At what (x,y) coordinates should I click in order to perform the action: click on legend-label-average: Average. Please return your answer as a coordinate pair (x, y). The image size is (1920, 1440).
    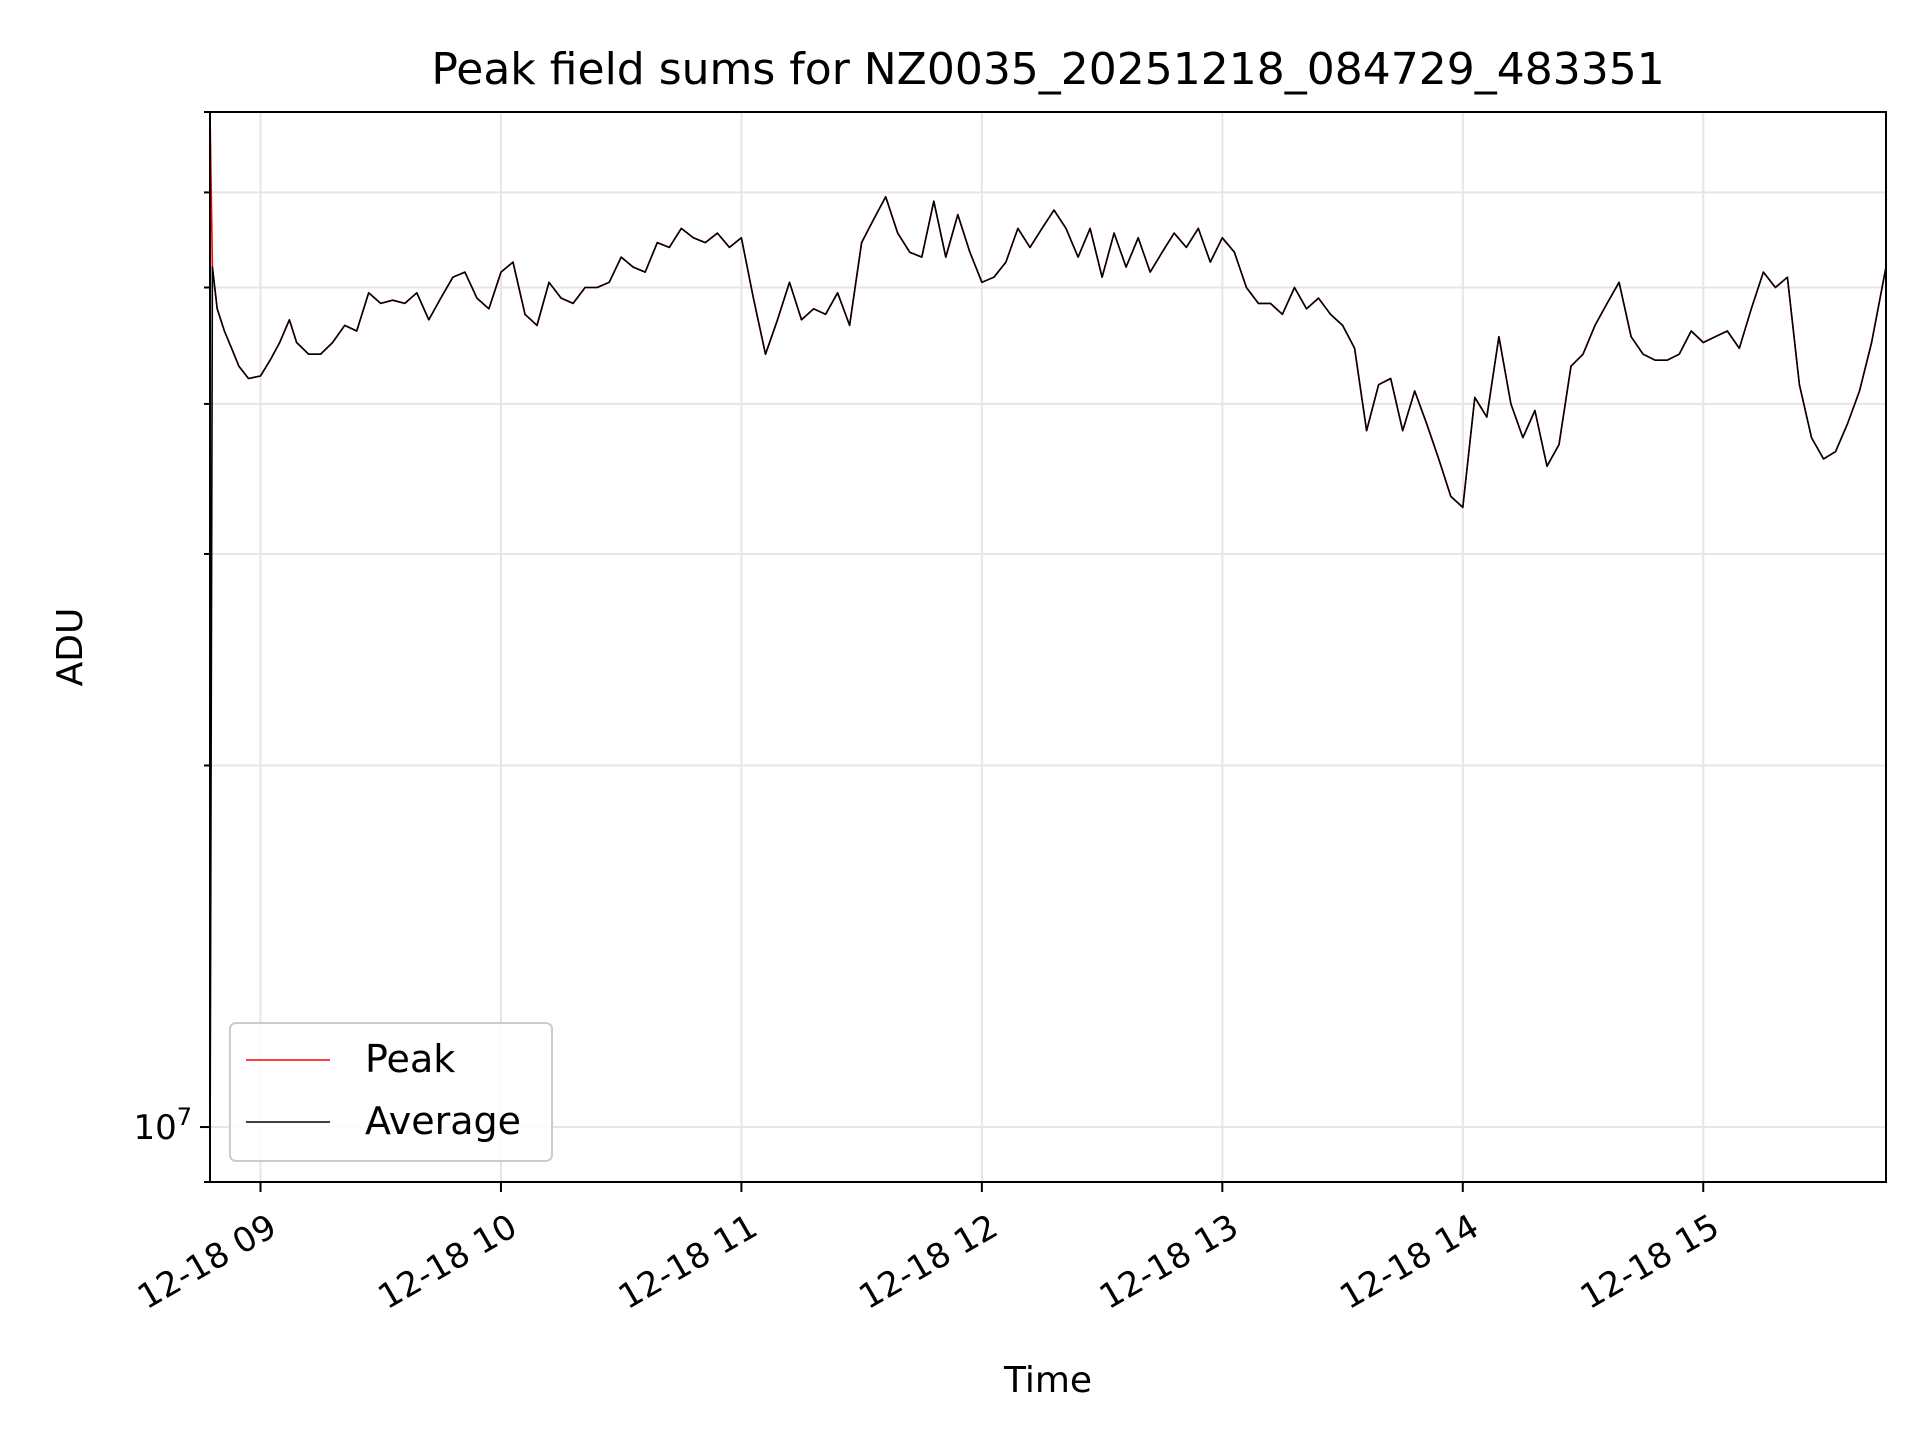
    Looking at the image, I should click on (443, 1121).